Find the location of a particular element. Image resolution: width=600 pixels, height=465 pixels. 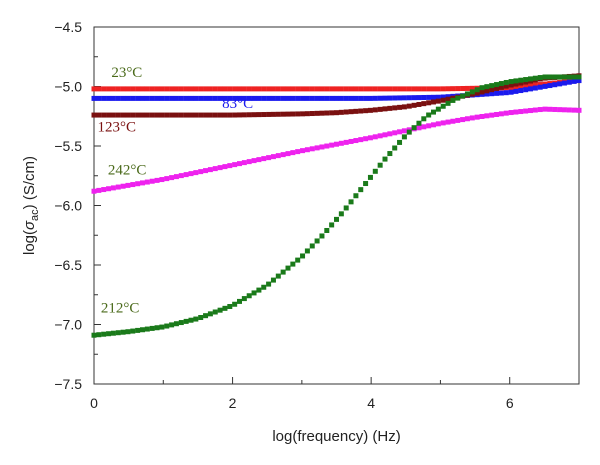

y-tick-label: −7.0 is located at coordinates (68, 325).